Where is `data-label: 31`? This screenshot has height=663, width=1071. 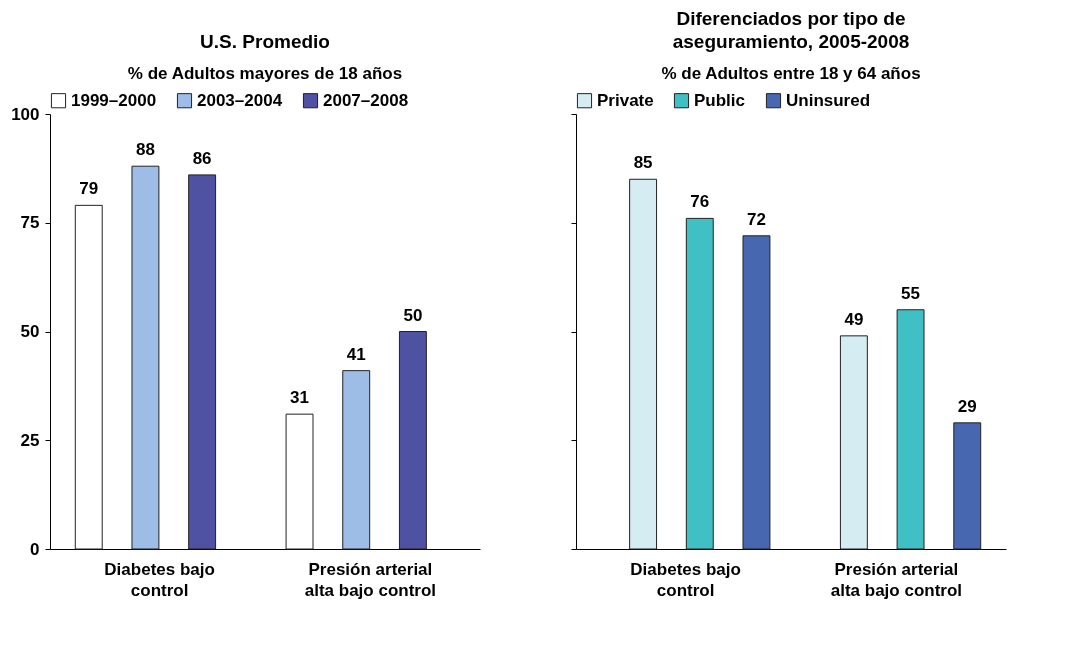 data-label: 31 is located at coordinates (299, 398).